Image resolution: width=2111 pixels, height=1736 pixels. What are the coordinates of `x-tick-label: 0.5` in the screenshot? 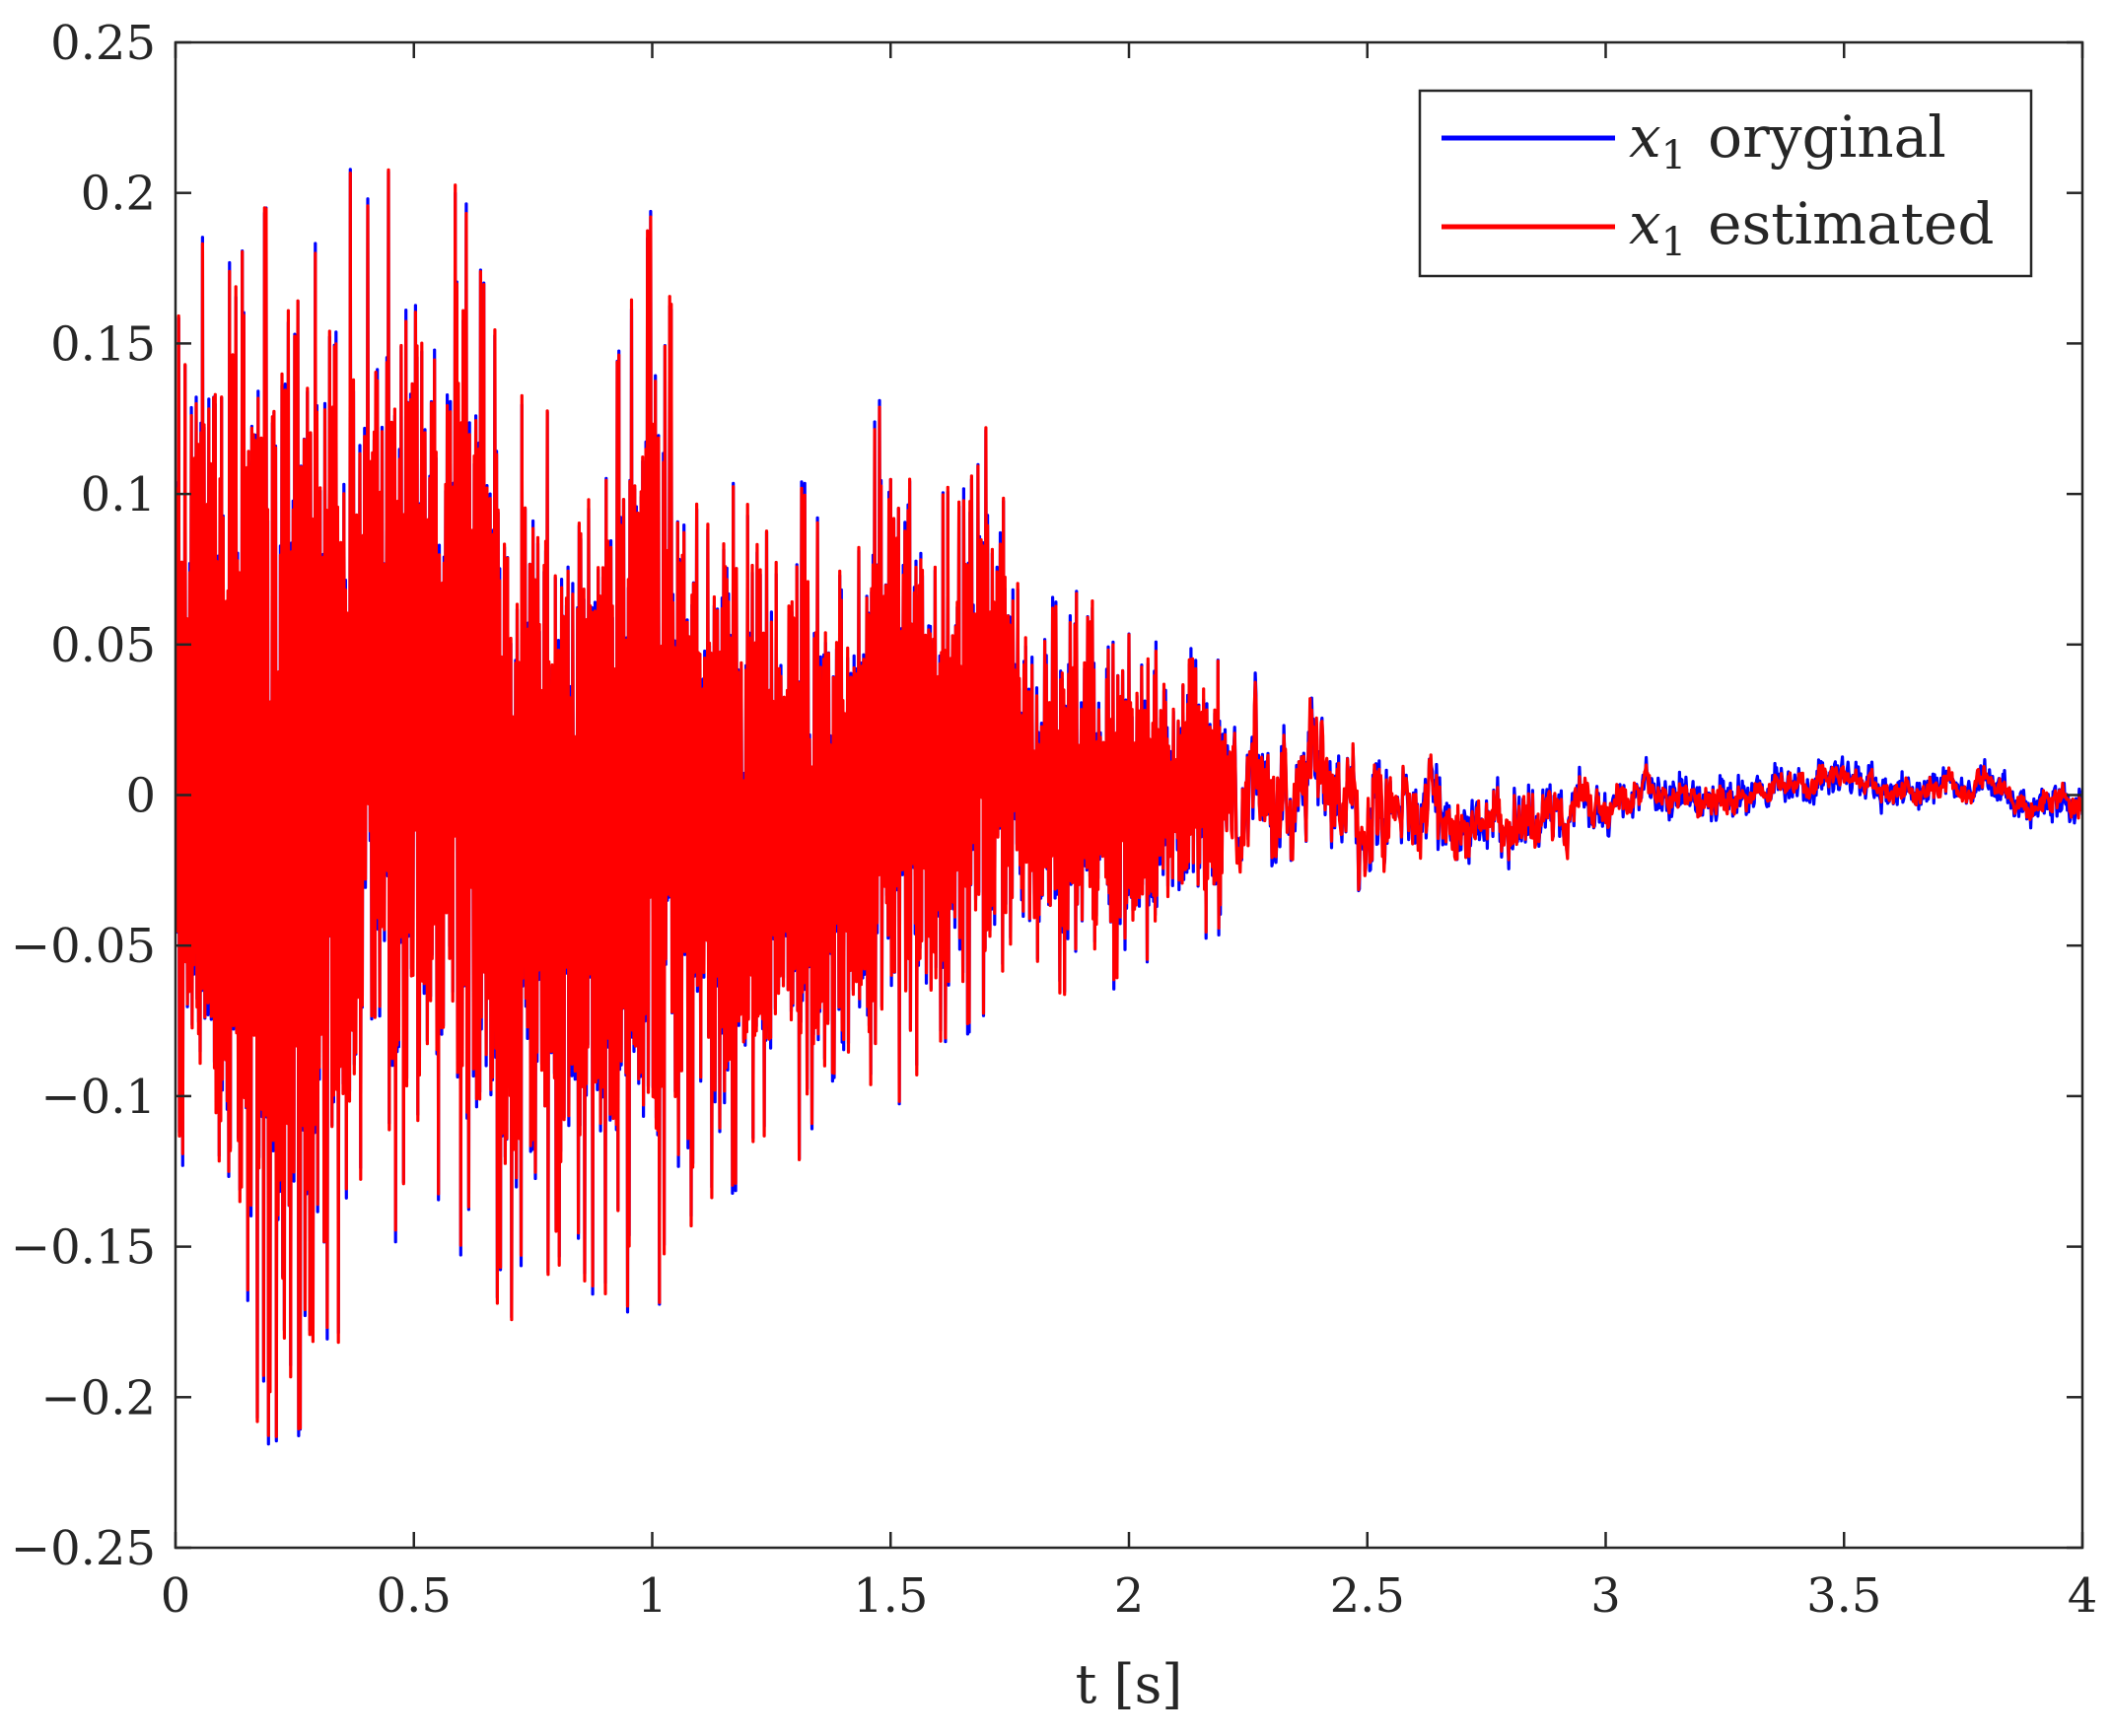 It's located at (414, 1596).